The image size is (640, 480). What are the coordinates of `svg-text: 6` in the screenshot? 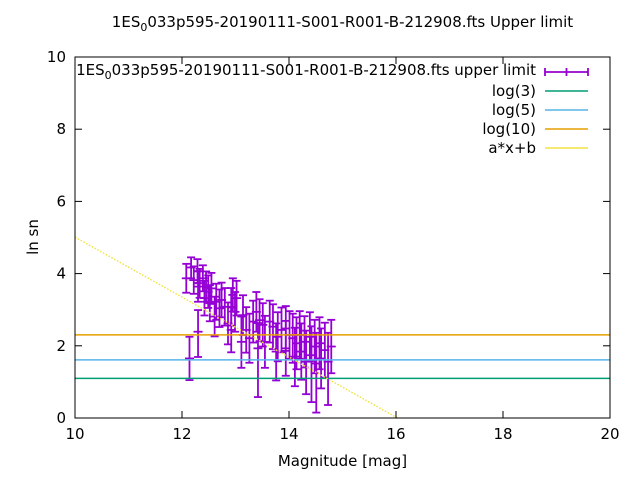 It's located at (61, 201).